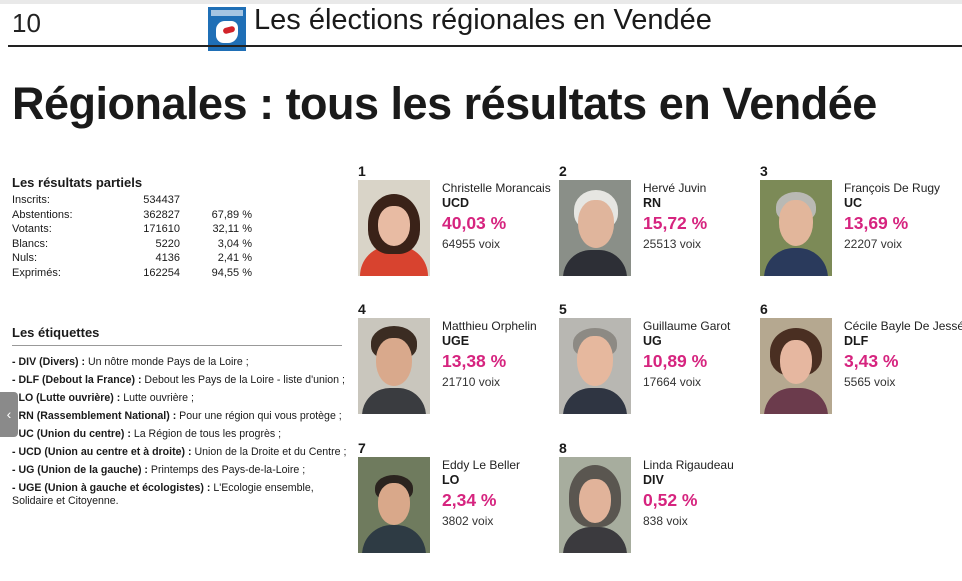 The width and height of the screenshot is (962, 581). I want to click on candidate-name: Christelle Morancais, so click(496, 188).